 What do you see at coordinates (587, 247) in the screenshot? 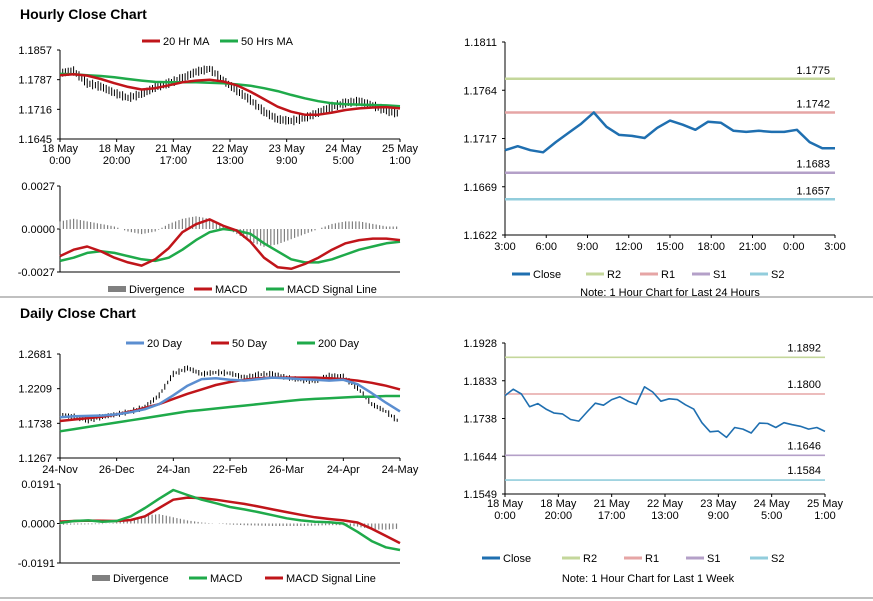
I see `hourly-levels-x-tick-label: 9:00` at bounding box center [587, 247].